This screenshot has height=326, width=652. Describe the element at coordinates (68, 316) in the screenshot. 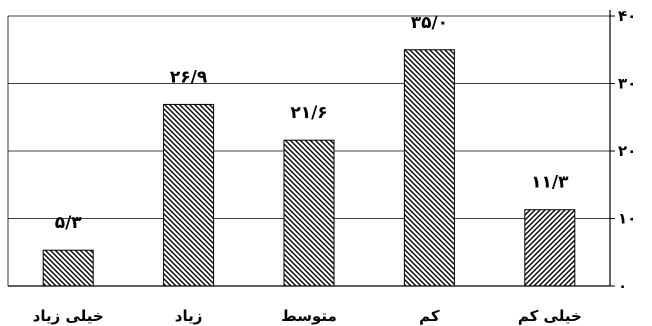

I see `category-label: خیلی زیاد` at that location.